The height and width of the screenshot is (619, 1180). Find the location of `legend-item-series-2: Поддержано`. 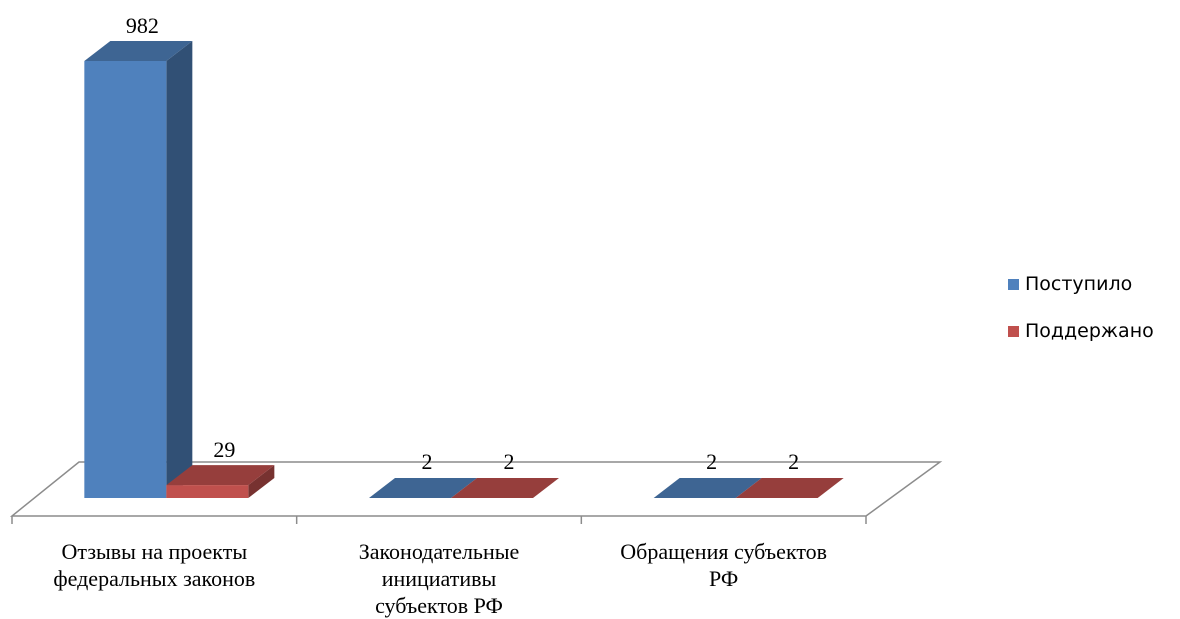

legend-item-series-2: Поддержано is located at coordinates (1081, 331).